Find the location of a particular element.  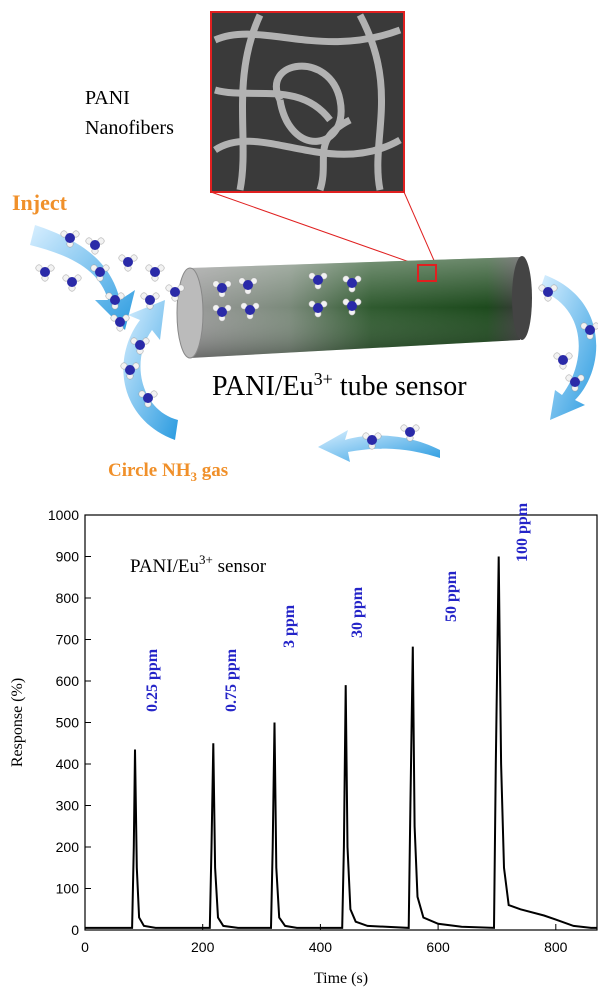

inject-label: Inject is located at coordinates (40, 202).